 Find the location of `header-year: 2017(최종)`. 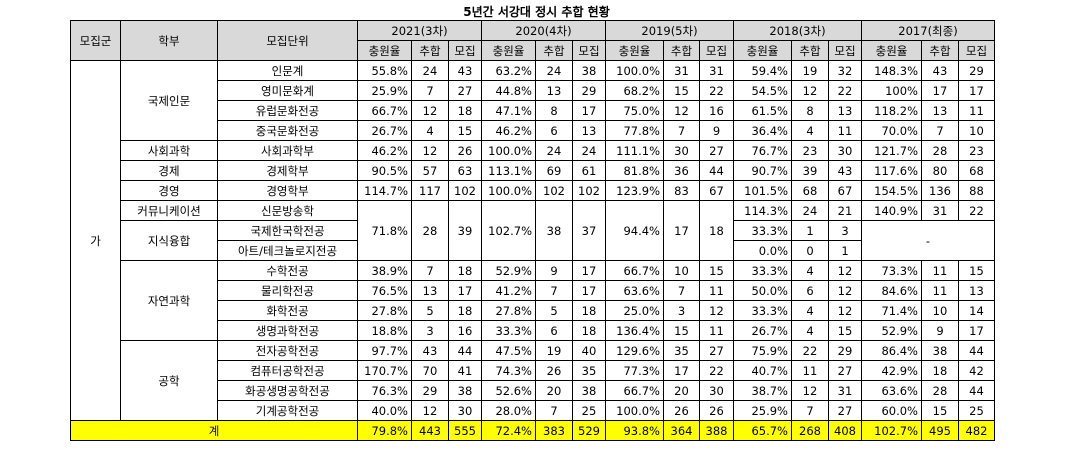

header-year: 2017(최종) is located at coordinates (928, 30).